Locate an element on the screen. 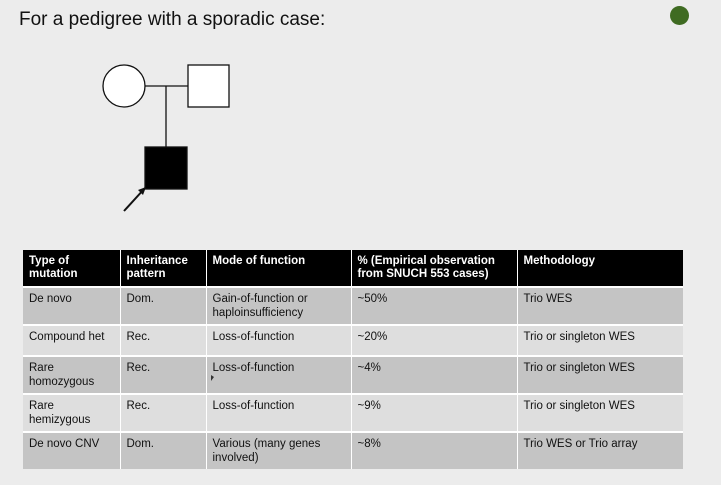 This screenshot has width=721, height=485. cell-percent: ~9% is located at coordinates (434, 412).